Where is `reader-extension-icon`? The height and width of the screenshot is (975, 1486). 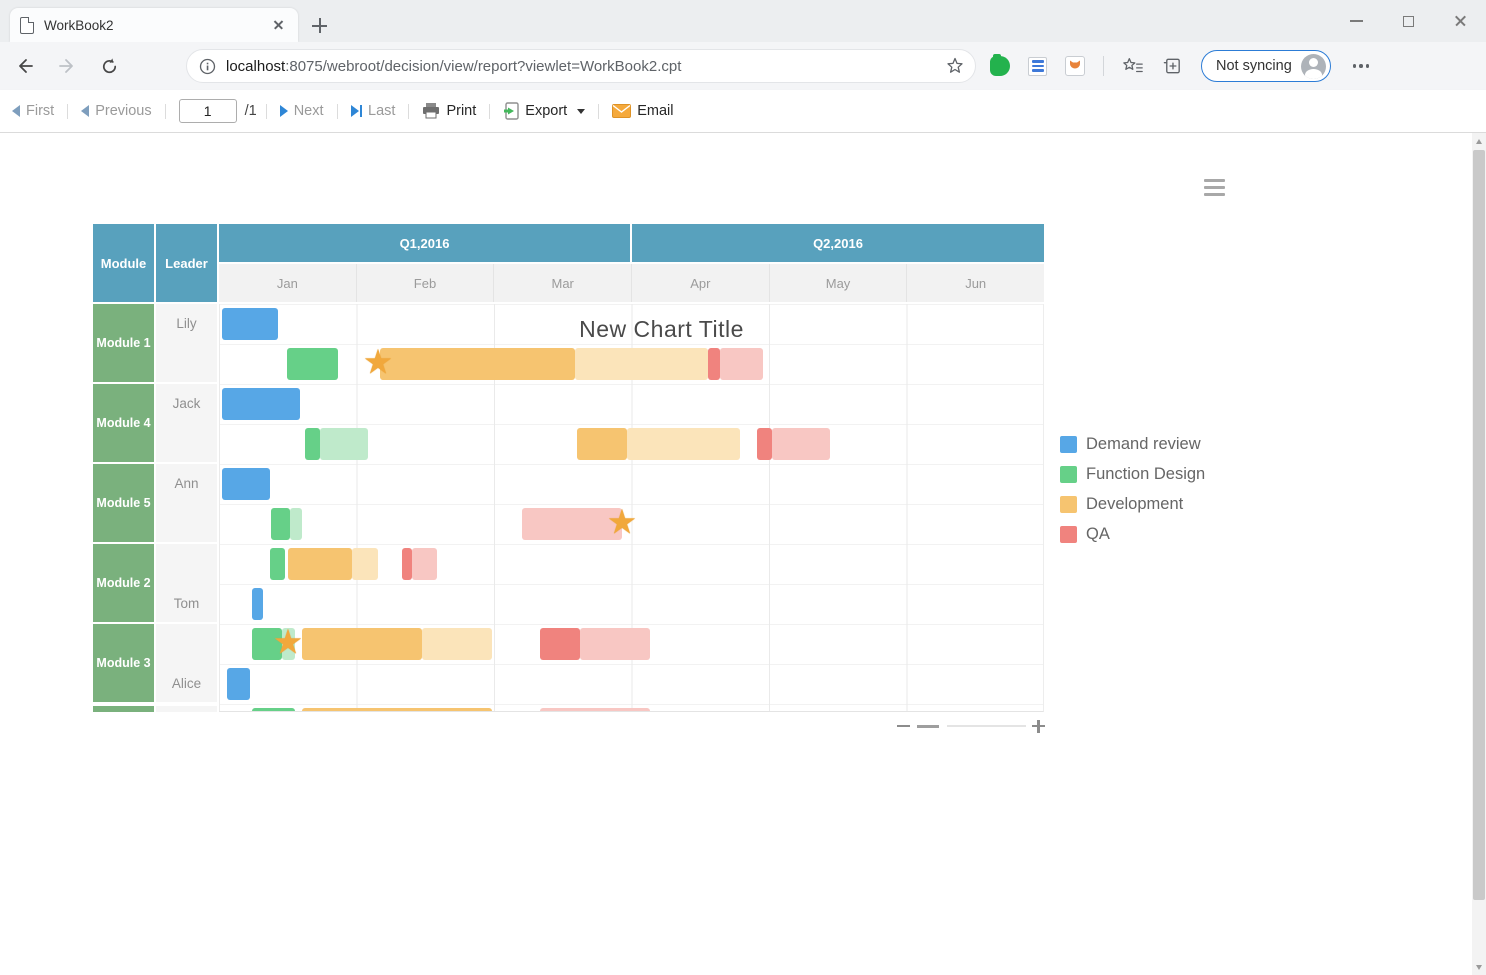
reader-extension-icon is located at coordinates (1037, 66).